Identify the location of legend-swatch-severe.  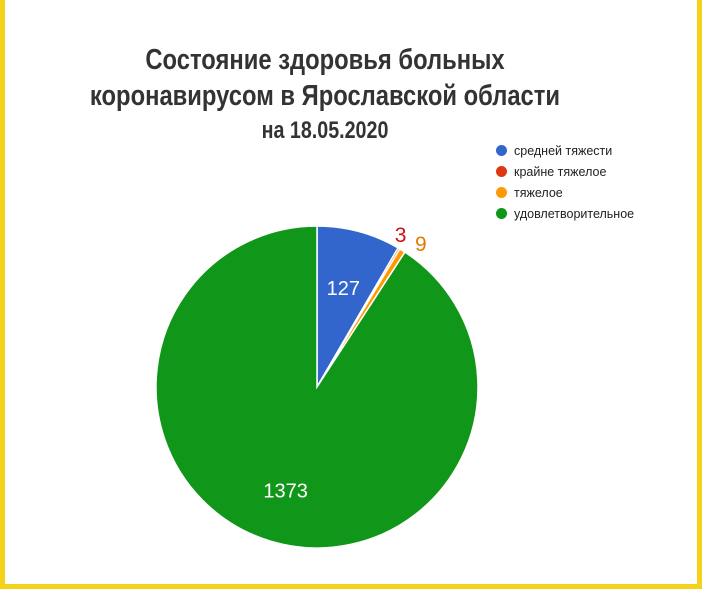
(501, 192).